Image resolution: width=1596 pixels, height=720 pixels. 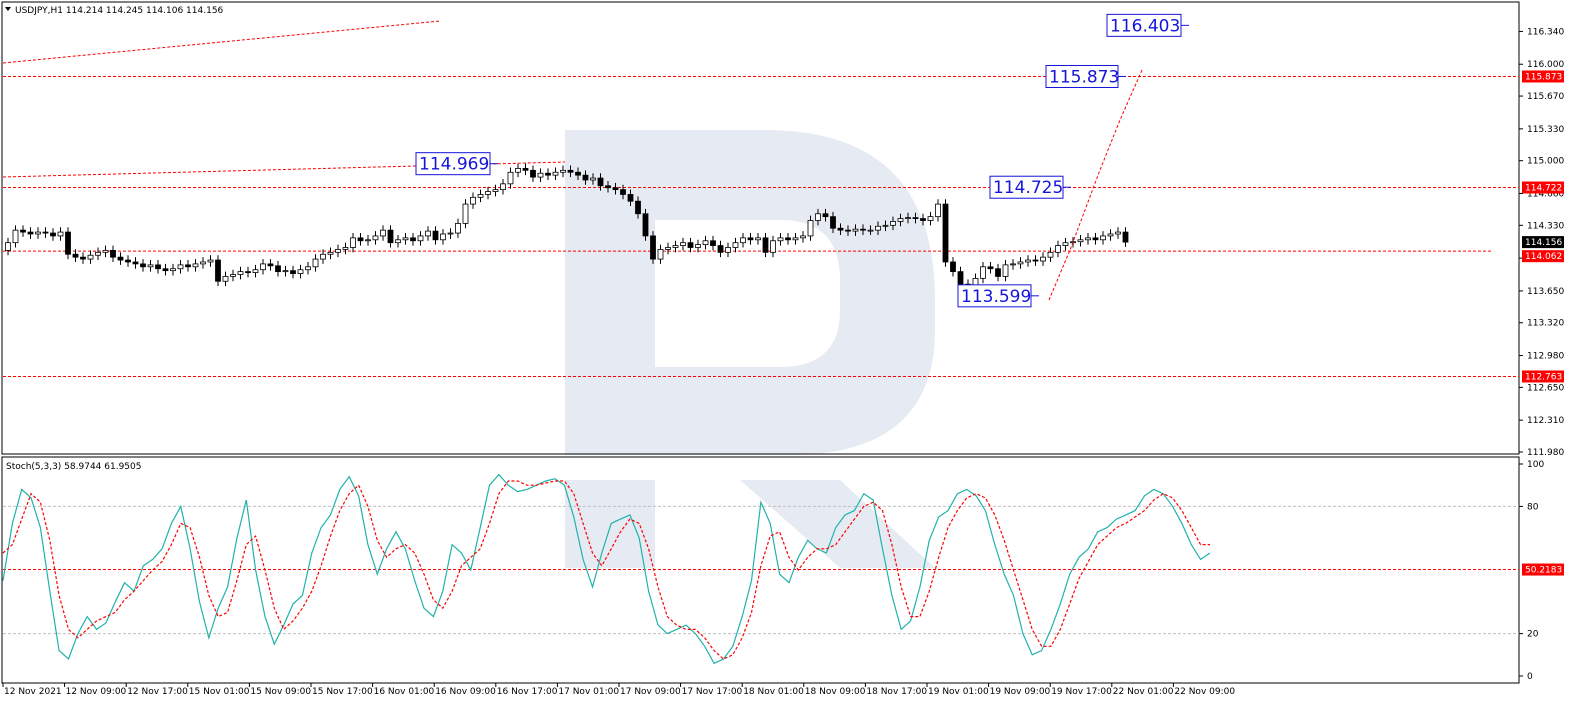 What do you see at coordinates (1545, 453) in the screenshot?
I see `price-tick-label: 111.980` at bounding box center [1545, 453].